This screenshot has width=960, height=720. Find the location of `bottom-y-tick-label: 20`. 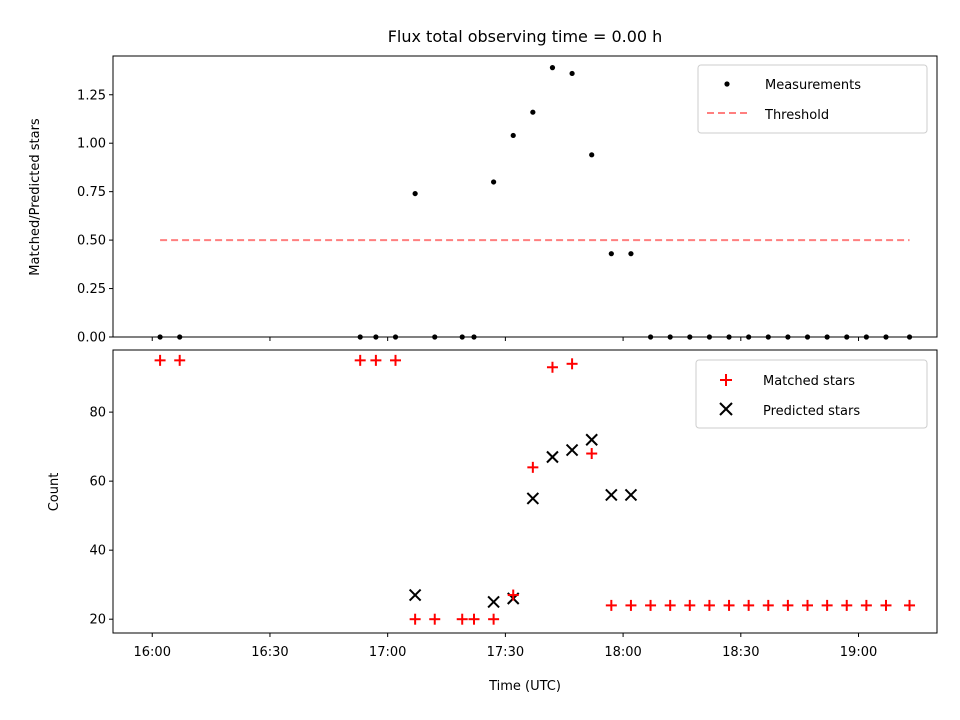

bottom-y-tick-label: 20 is located at coordinates (97, 620).